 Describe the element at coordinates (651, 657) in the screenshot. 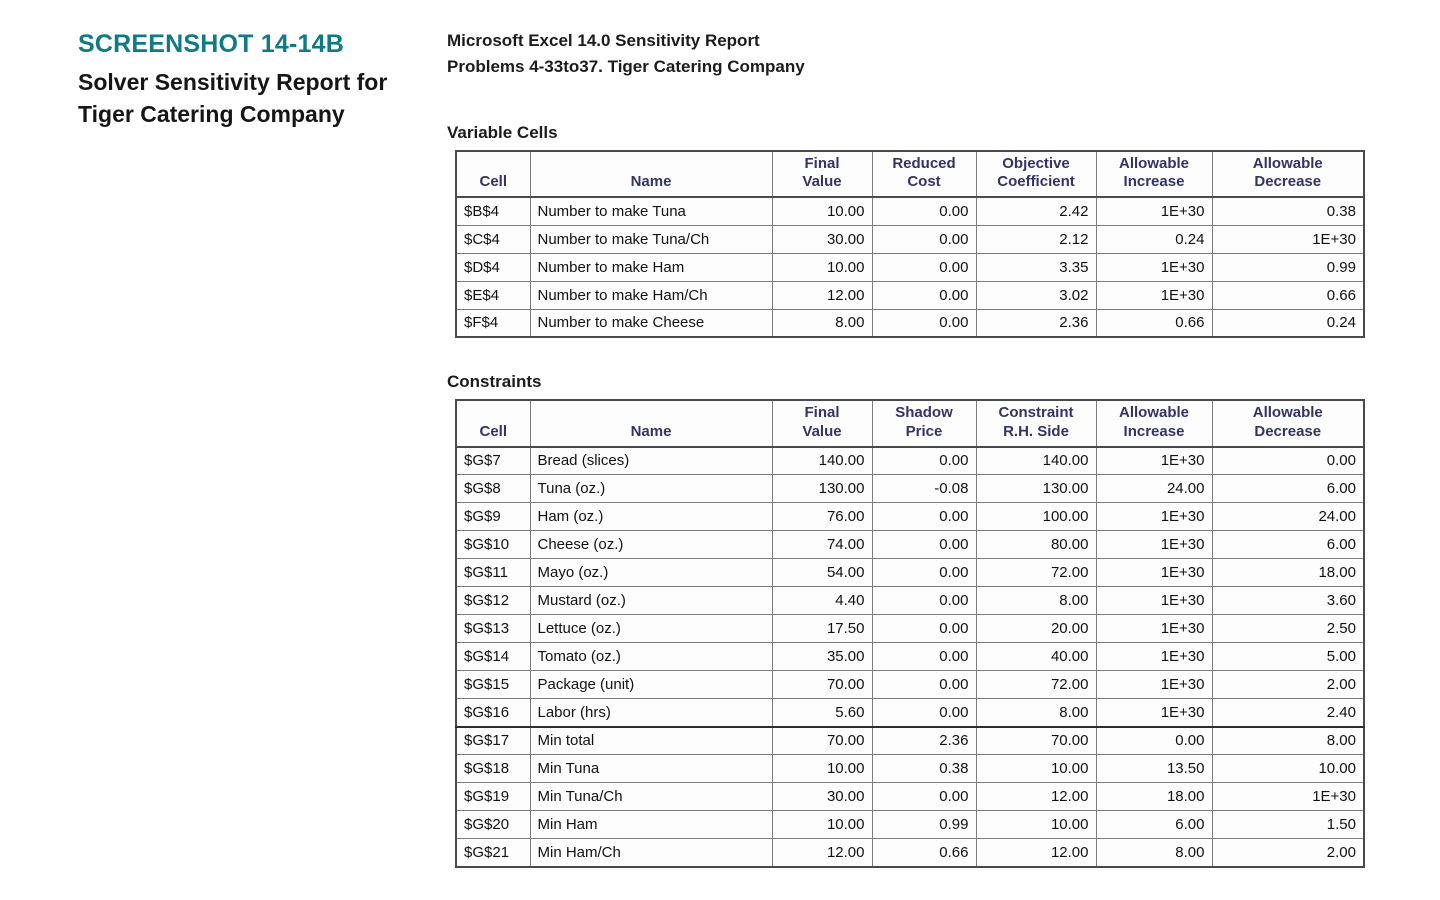

I see `row-name: Tomato (oz.)` at that location.